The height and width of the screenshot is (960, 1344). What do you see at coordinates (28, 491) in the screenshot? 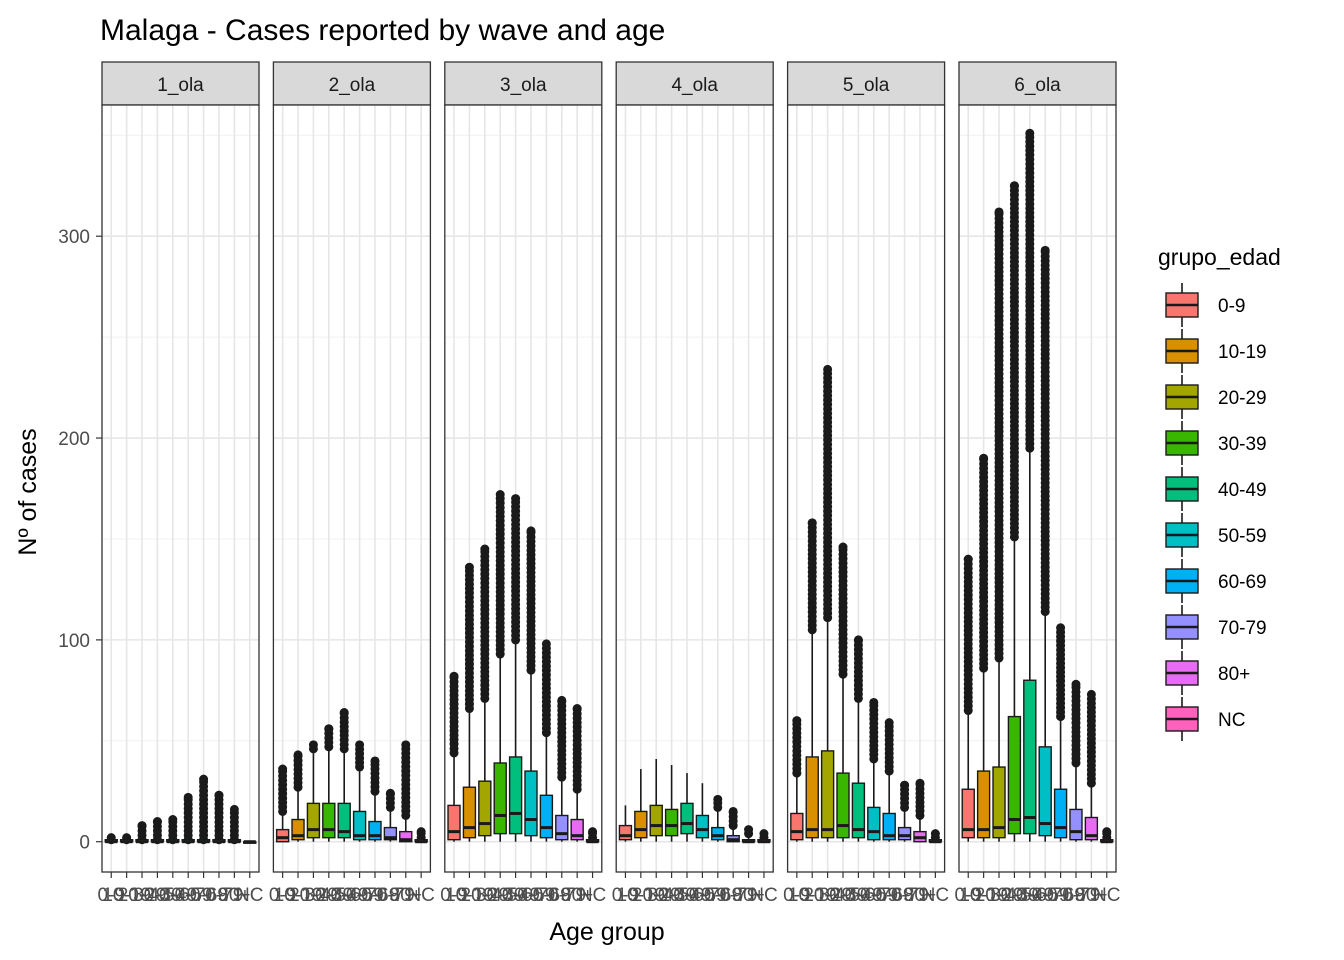
I see `y-axis-title: Nº of cases` at bounding box center [28, 491].